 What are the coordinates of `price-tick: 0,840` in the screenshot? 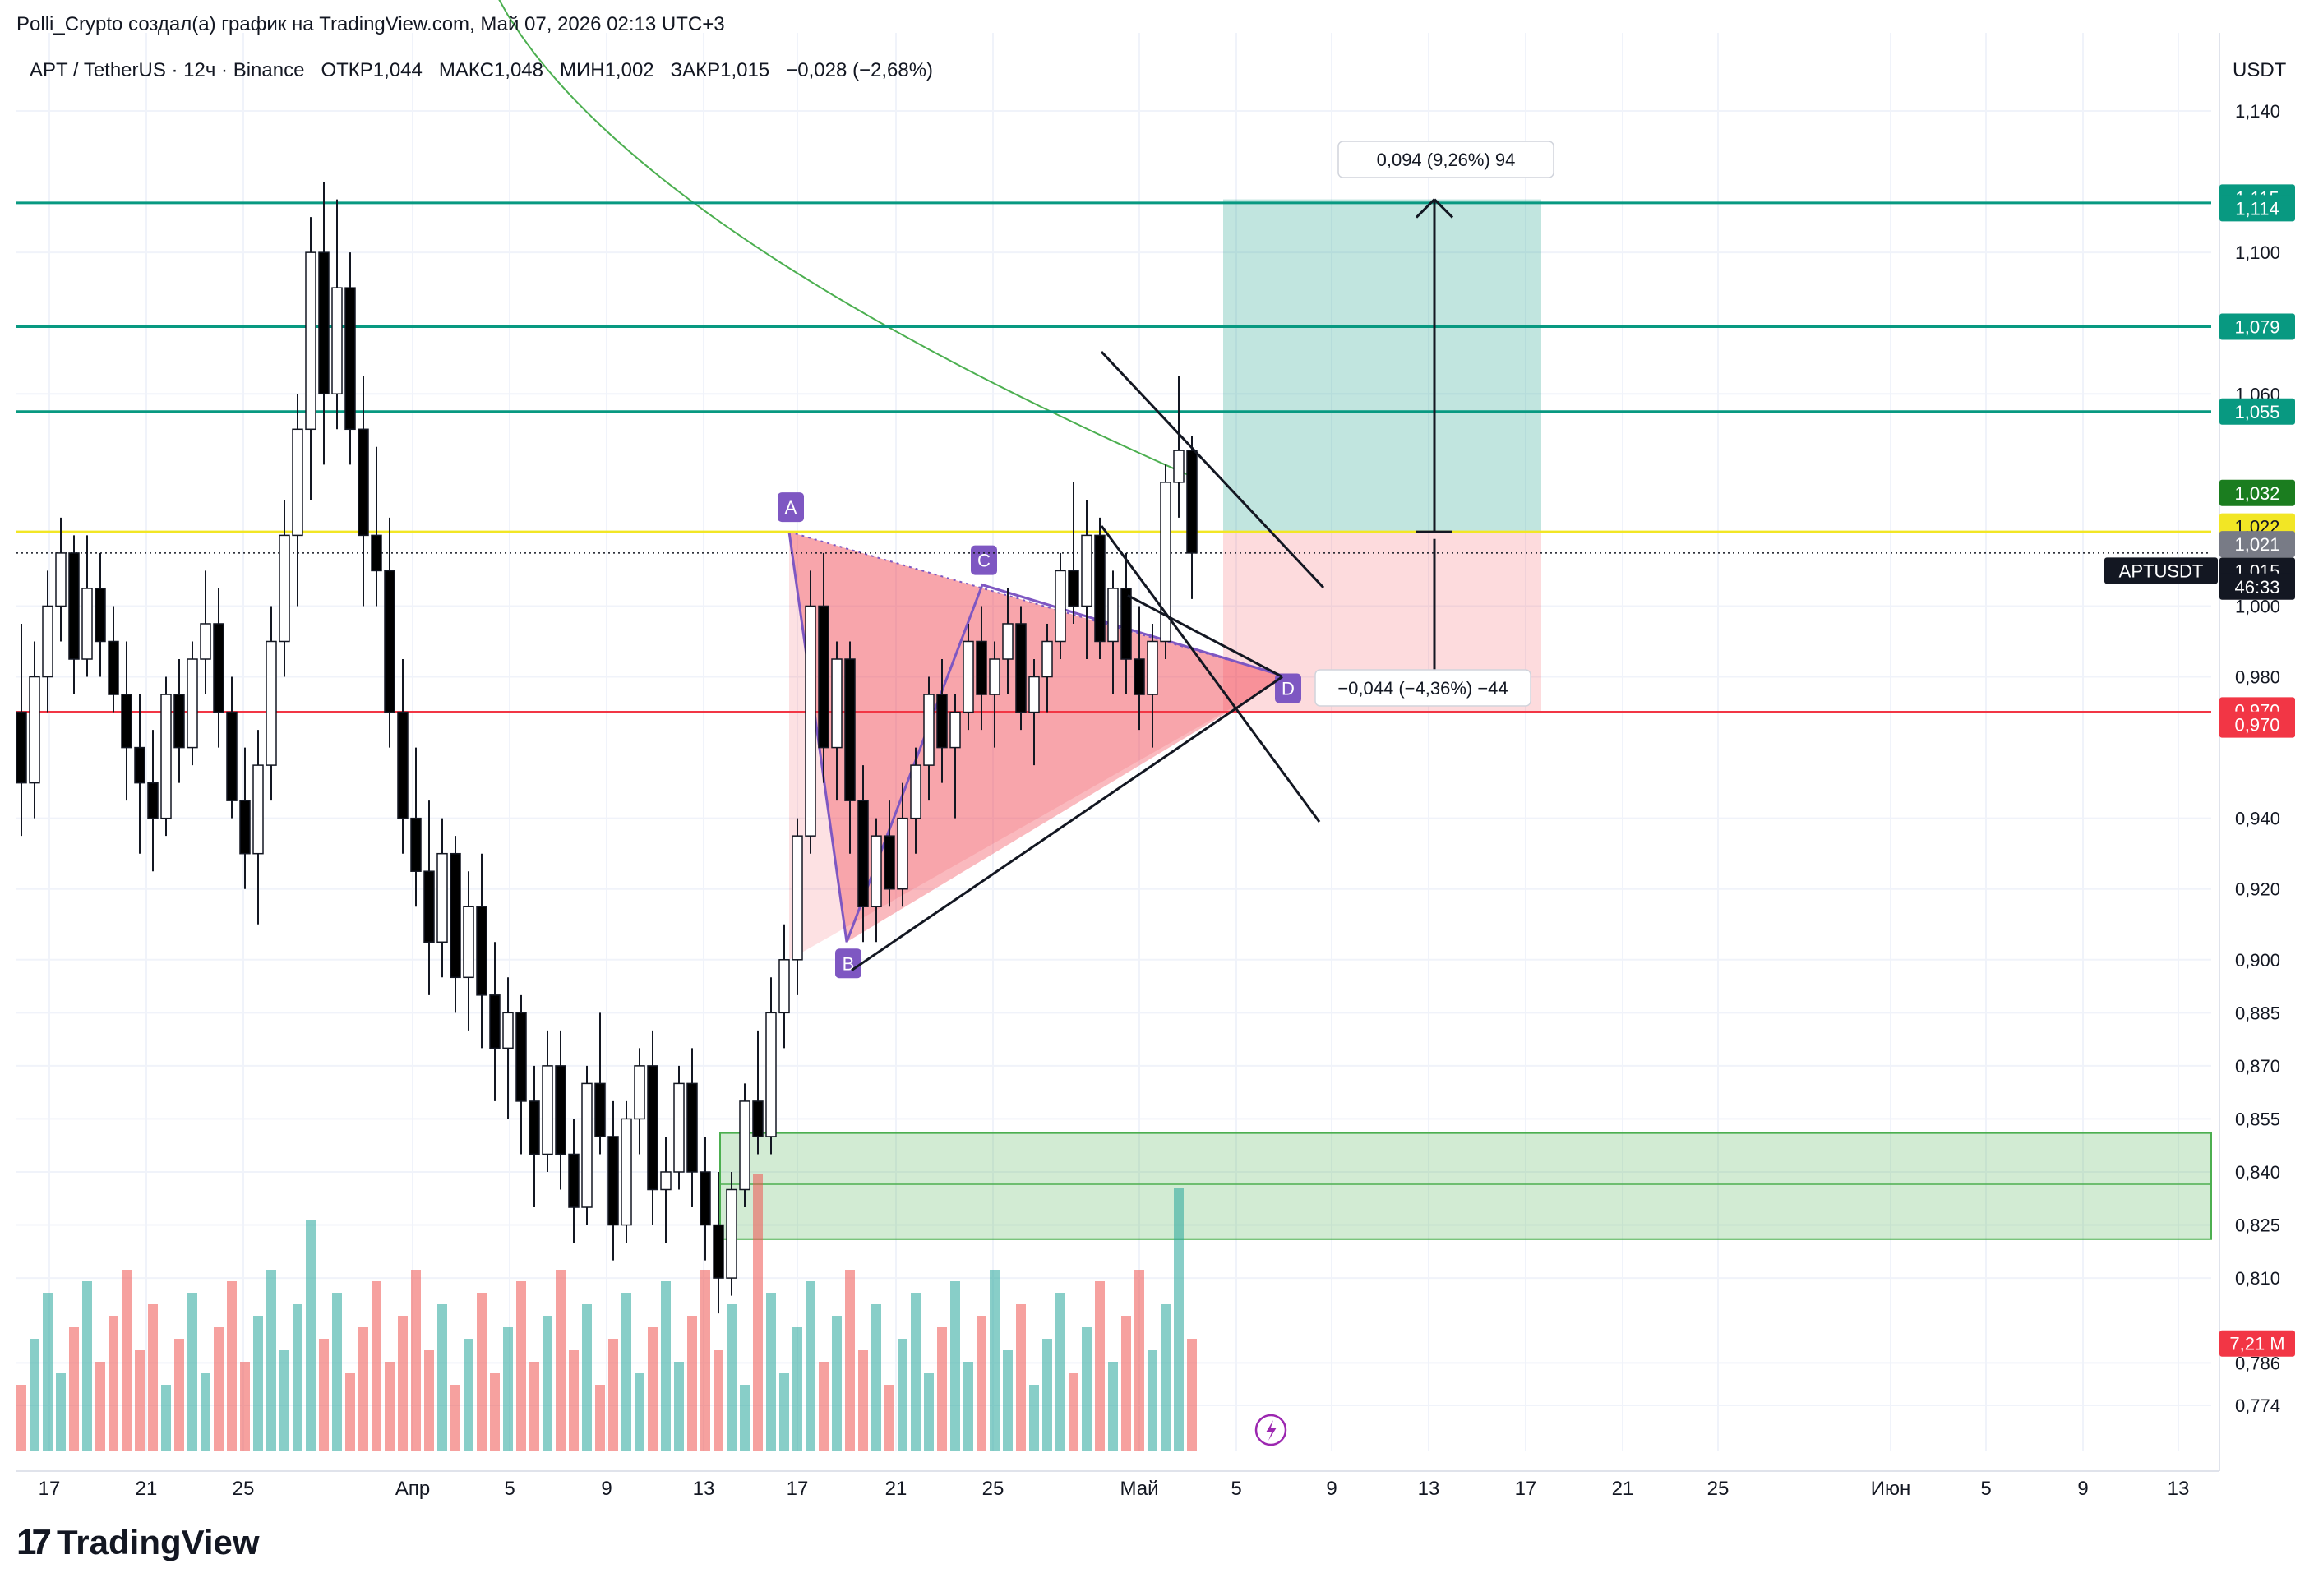 It's located at (2257, 1172).